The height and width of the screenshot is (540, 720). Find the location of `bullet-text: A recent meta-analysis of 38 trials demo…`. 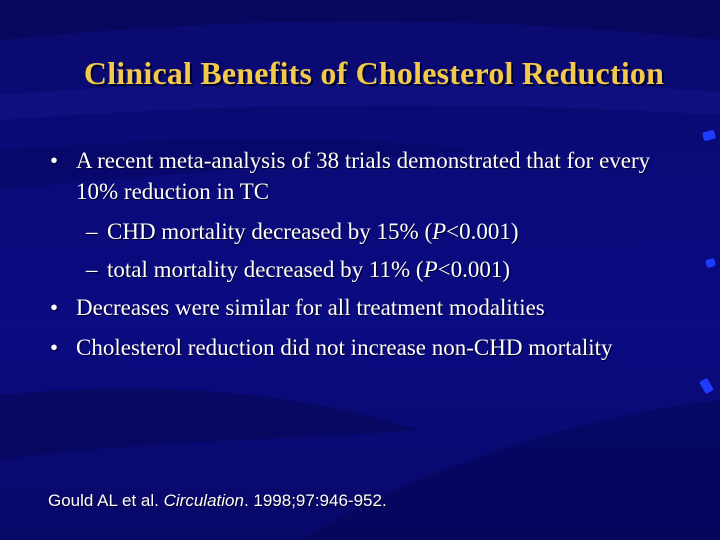

bullet-text: A recent meta-analysis of 38 trials demo… is located at coordinates (363, 176).